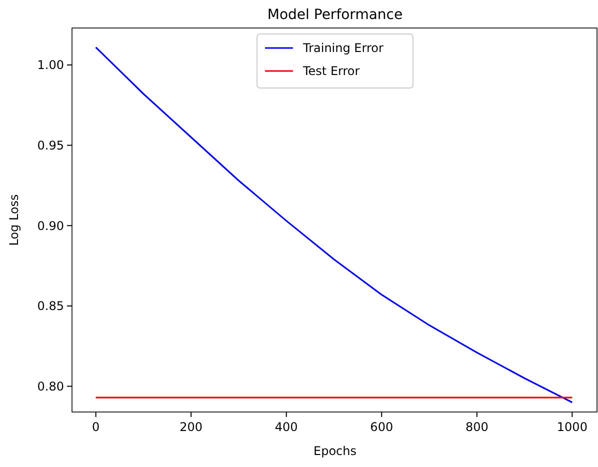 The image size is (598, 467). Describe the element at coordinates (335, 15) in the screenshot. I see `chart-title: Model Performance` at that location.